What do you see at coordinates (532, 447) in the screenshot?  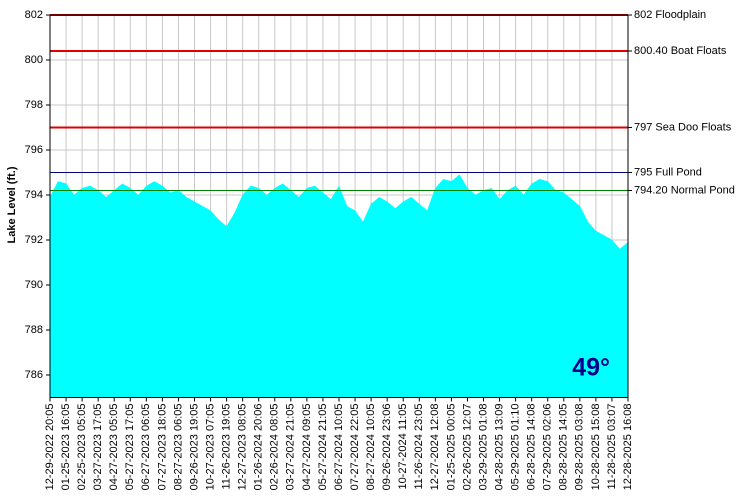 I see `x-tick-label: 06-28-2025 14:08` at bounding box center [532, 447].